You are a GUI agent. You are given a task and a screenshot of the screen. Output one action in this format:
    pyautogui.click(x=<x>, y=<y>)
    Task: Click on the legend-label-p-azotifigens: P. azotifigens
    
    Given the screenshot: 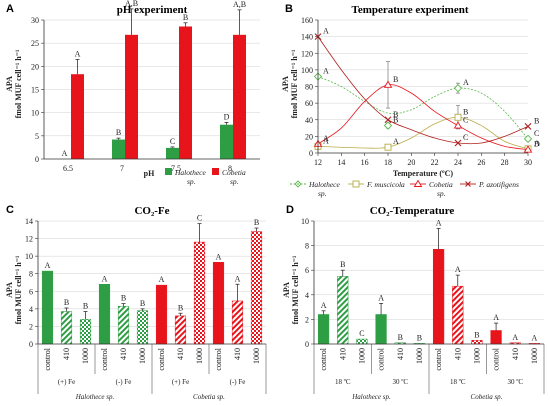 What is the action you would take?
    pyautogui.click(x=498, y=184)
    